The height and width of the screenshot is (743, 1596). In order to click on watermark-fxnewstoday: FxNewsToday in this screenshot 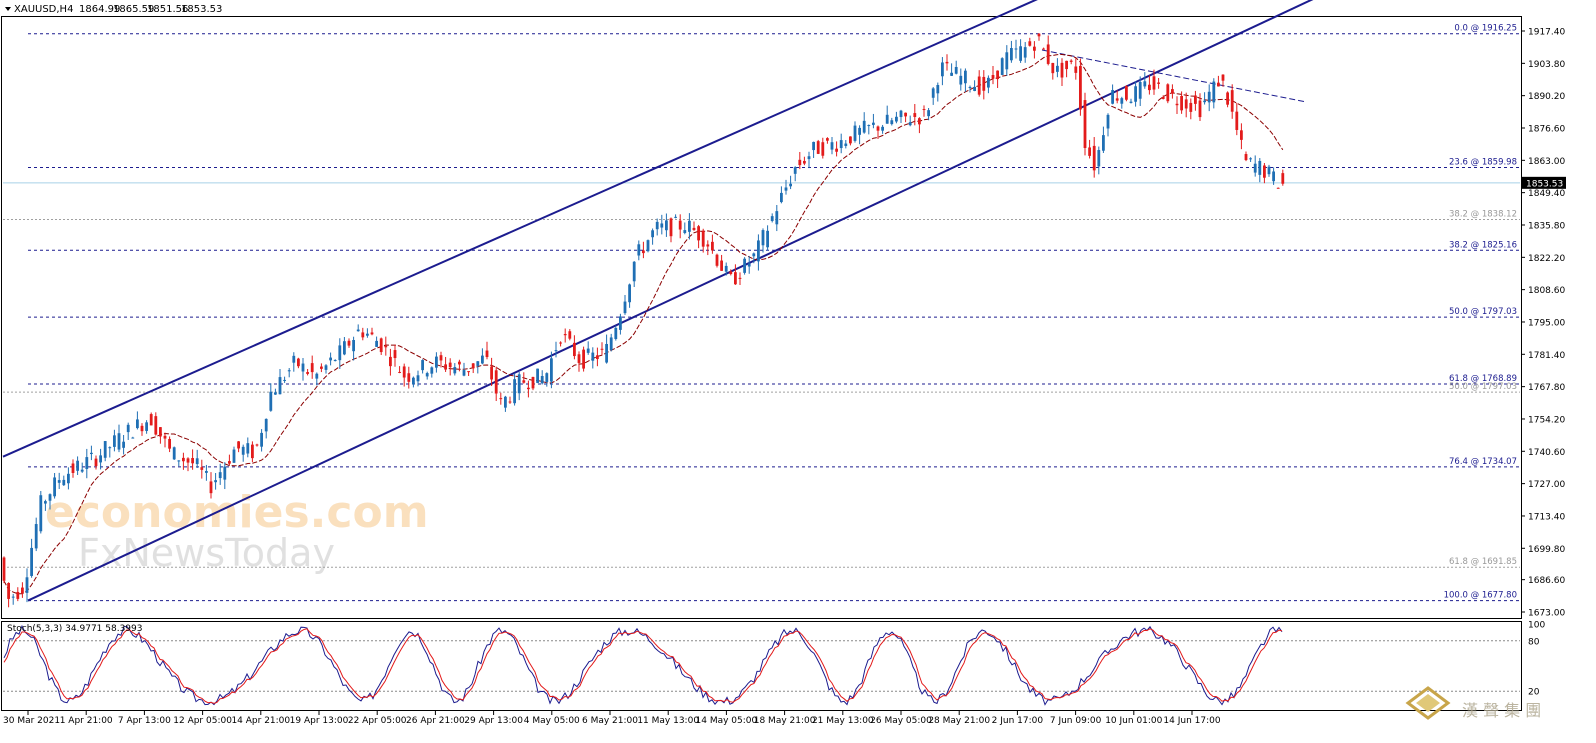, I will do `click(206, 553)`.